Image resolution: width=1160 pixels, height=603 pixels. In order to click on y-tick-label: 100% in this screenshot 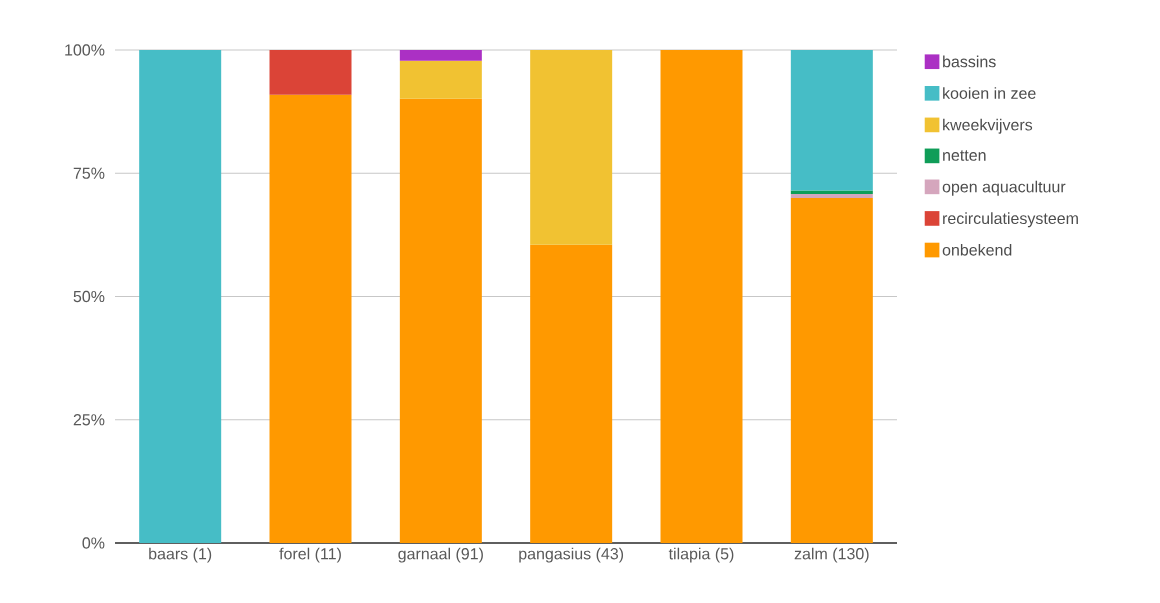, I will do `click(85, 50)`.